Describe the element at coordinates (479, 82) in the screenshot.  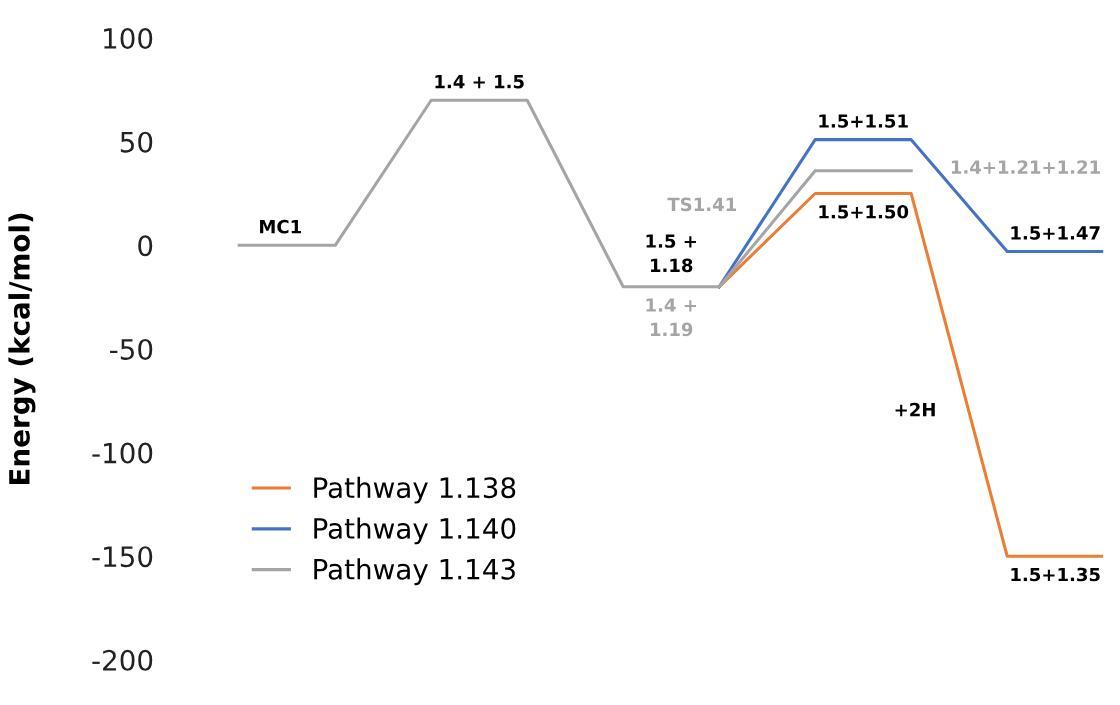
I see `annotation: 1.4 + 1.5` at that location.